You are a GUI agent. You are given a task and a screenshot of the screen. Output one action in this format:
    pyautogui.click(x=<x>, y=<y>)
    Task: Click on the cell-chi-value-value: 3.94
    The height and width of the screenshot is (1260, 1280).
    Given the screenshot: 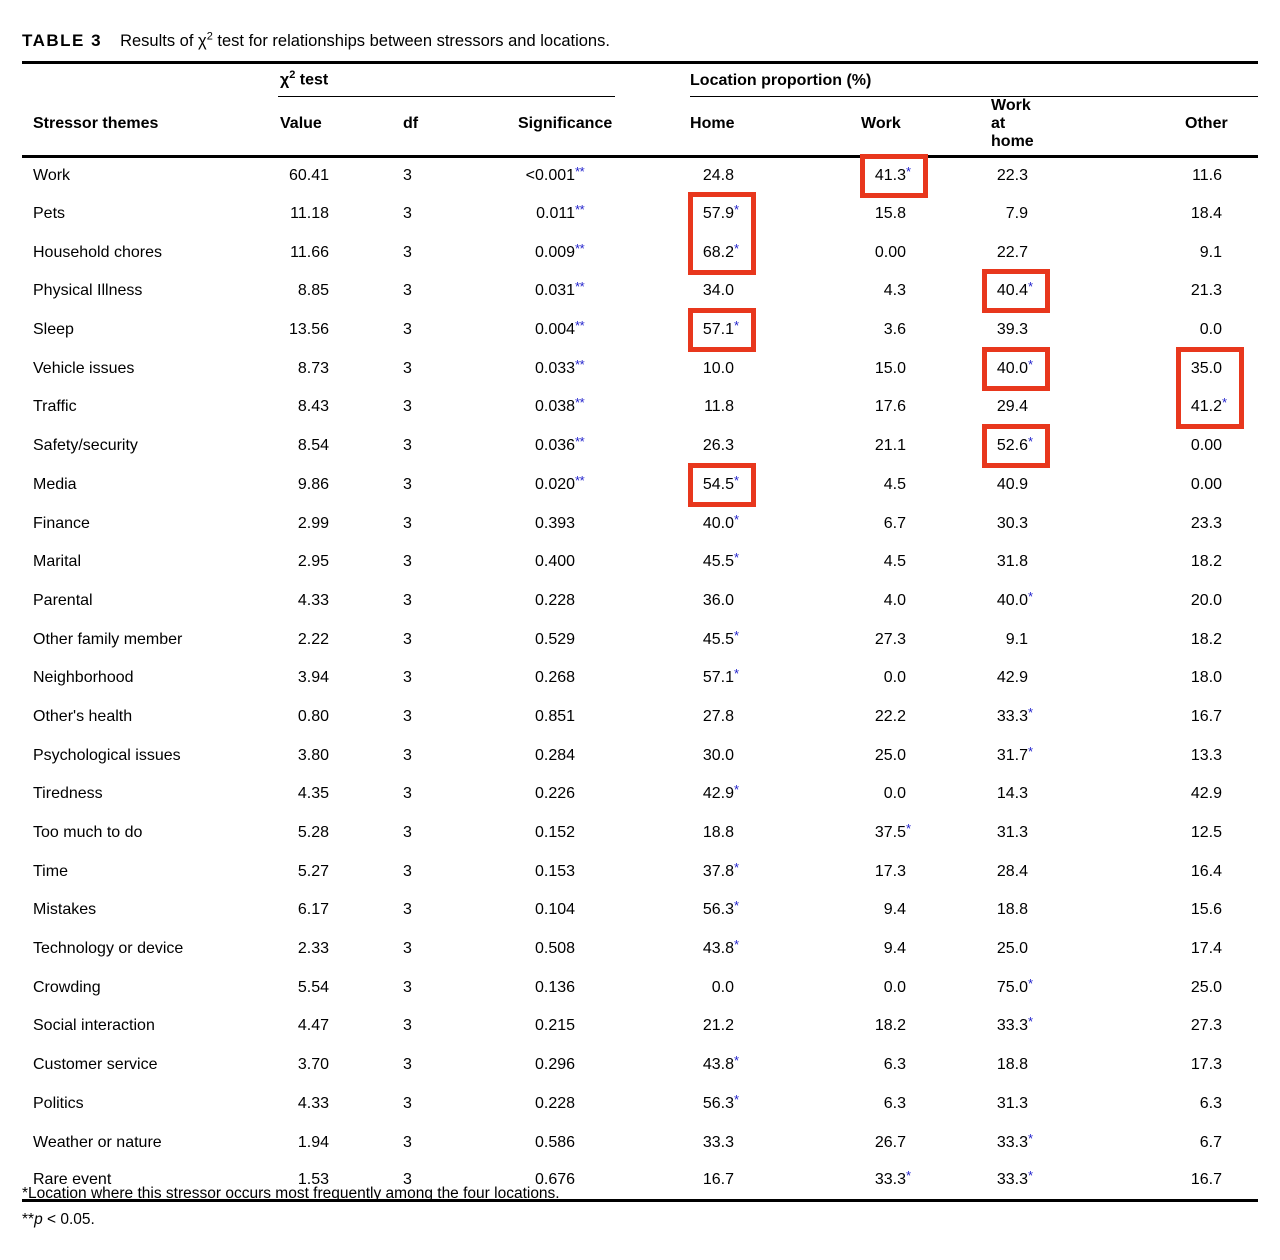 What is the action you would take?
    pyautogui.click(x=313, y=678)
    